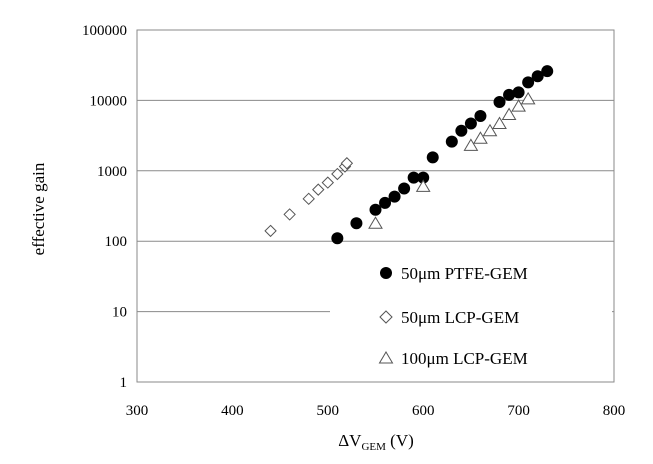 The height and width of the screenshot is (464, 653). Describe the element at coordinates (518, 411) in the screenshot. I see `x-tick-label: 700` at that location.